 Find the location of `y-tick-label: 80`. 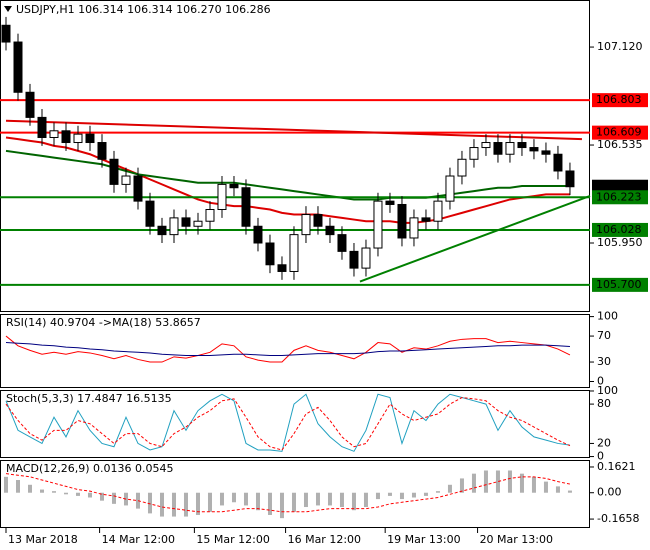

y-tick-label: 80 is located at coordinates (604, 403).